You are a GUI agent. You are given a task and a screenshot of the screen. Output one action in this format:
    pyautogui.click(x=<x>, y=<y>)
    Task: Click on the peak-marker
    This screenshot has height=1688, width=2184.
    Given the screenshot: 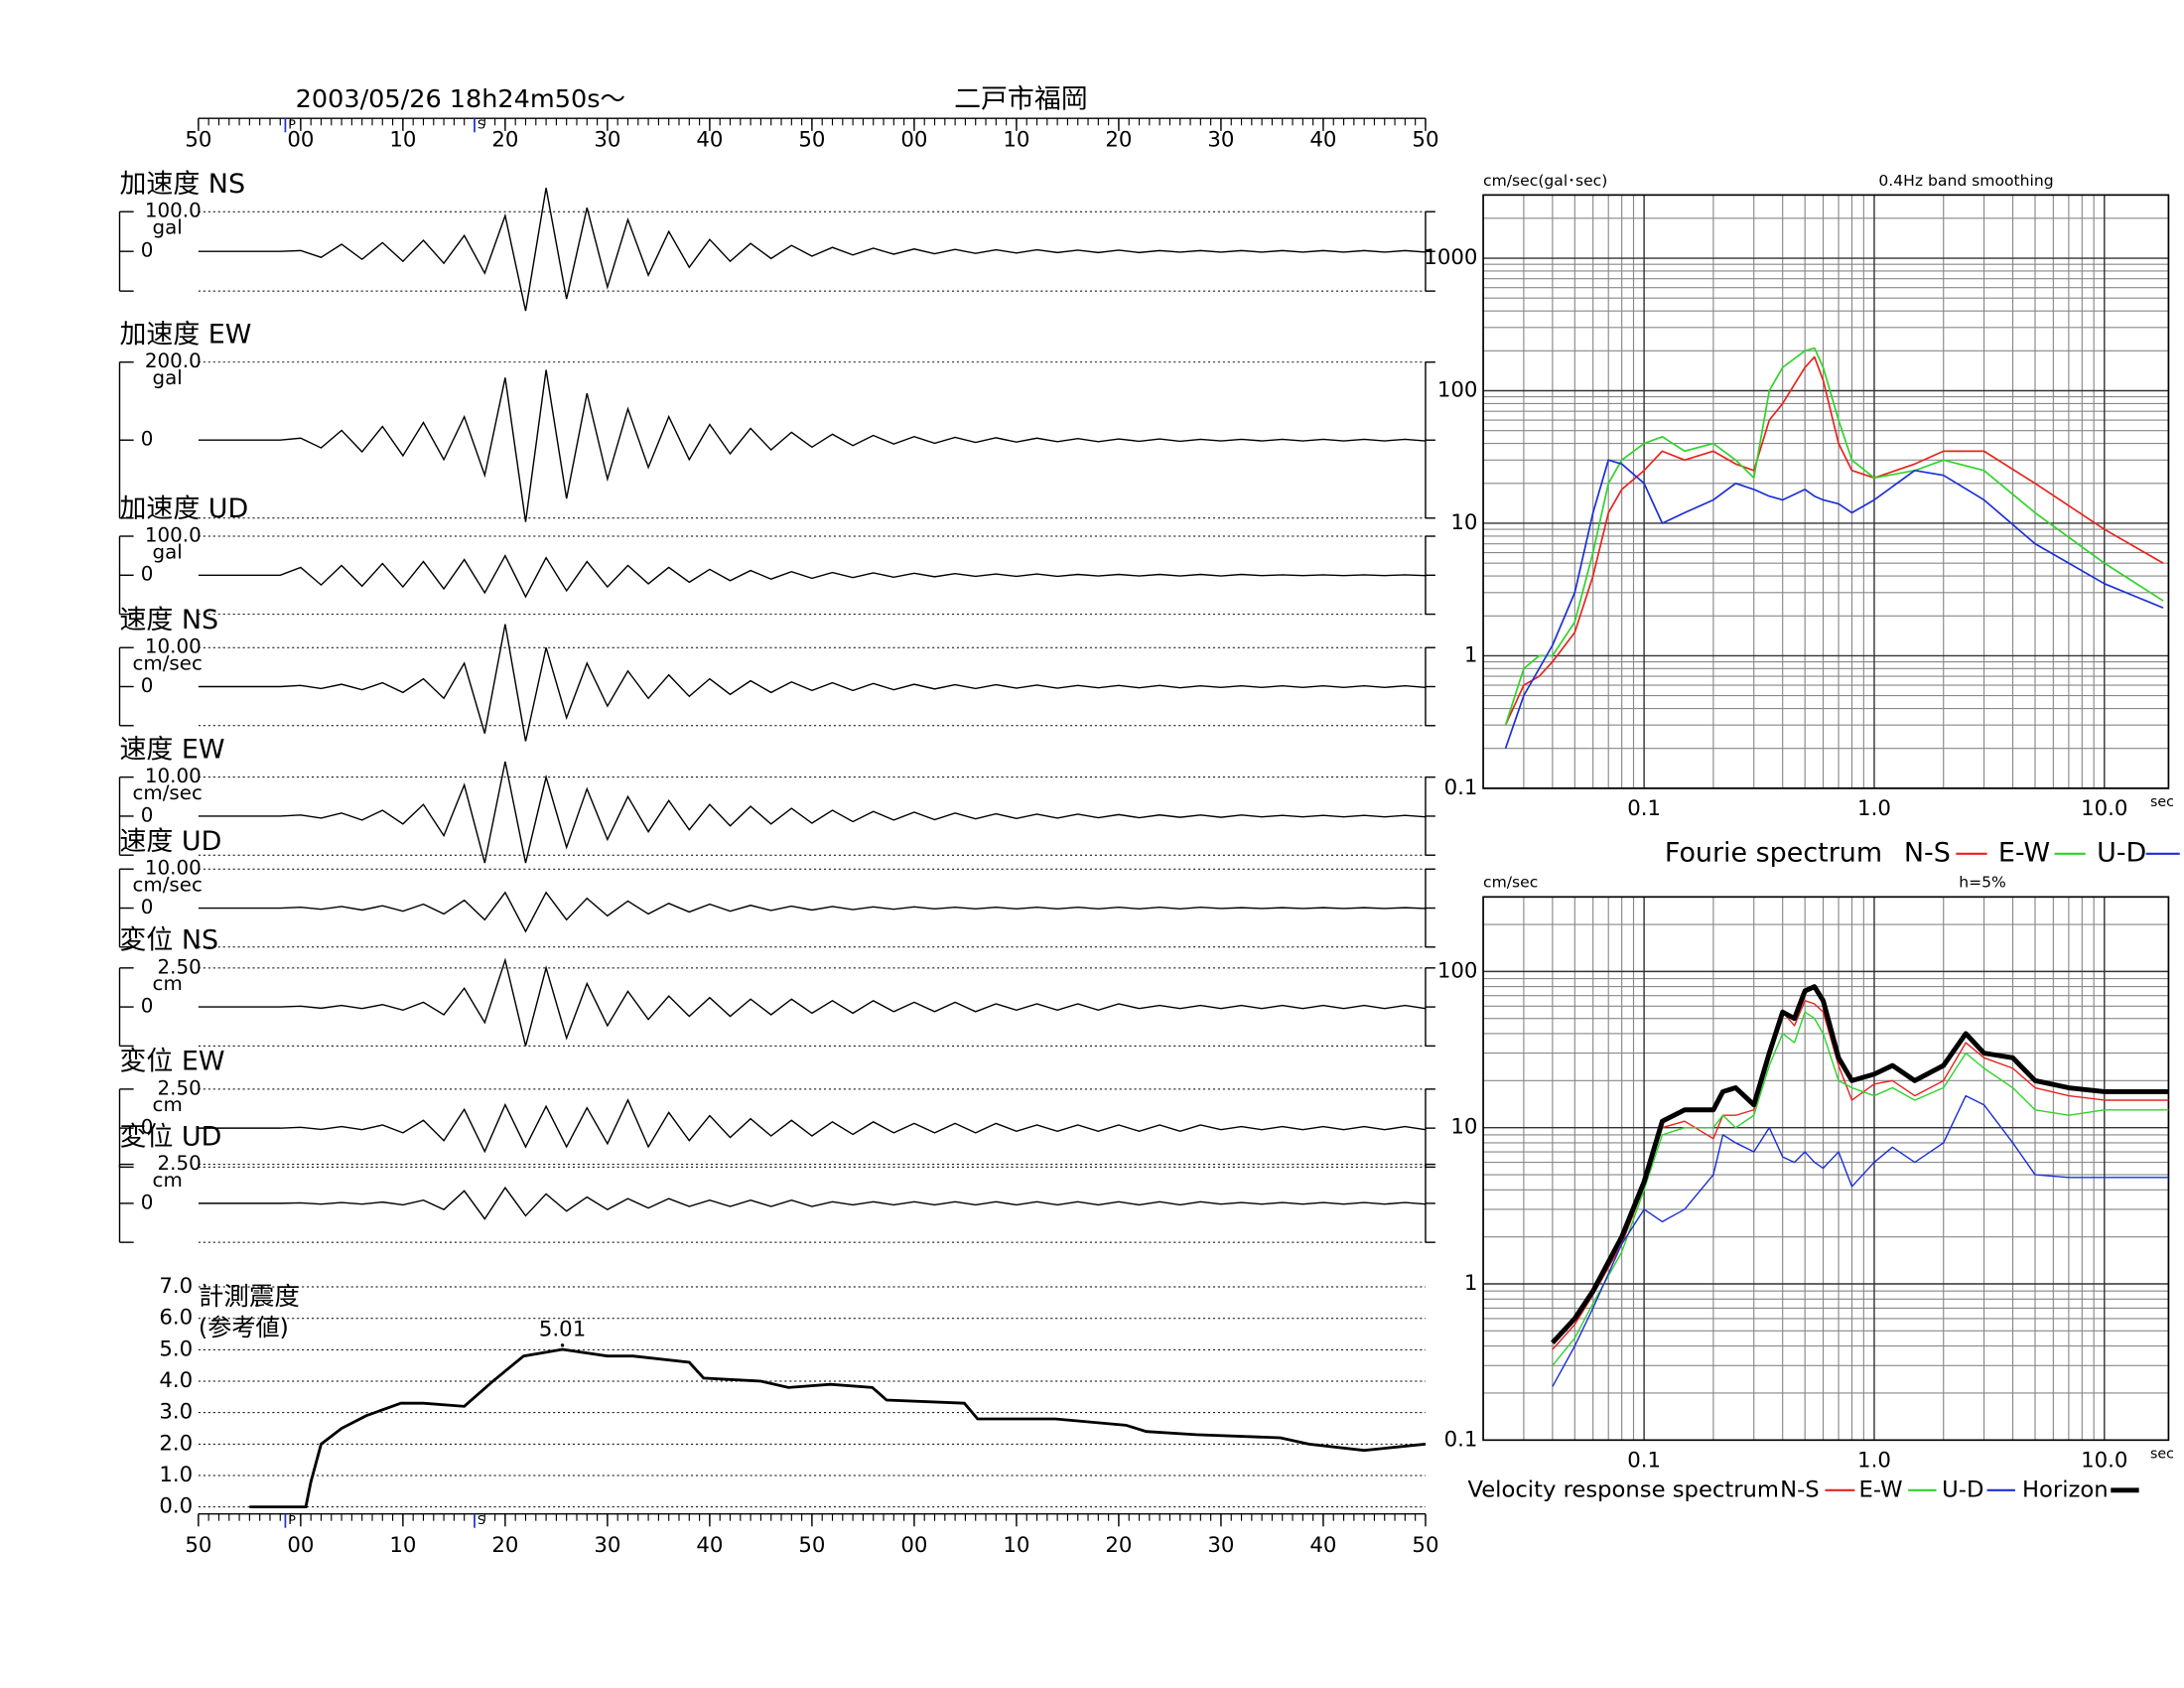 What is the action you would take?
    pyautogui.click(x=562, y=1345)
    